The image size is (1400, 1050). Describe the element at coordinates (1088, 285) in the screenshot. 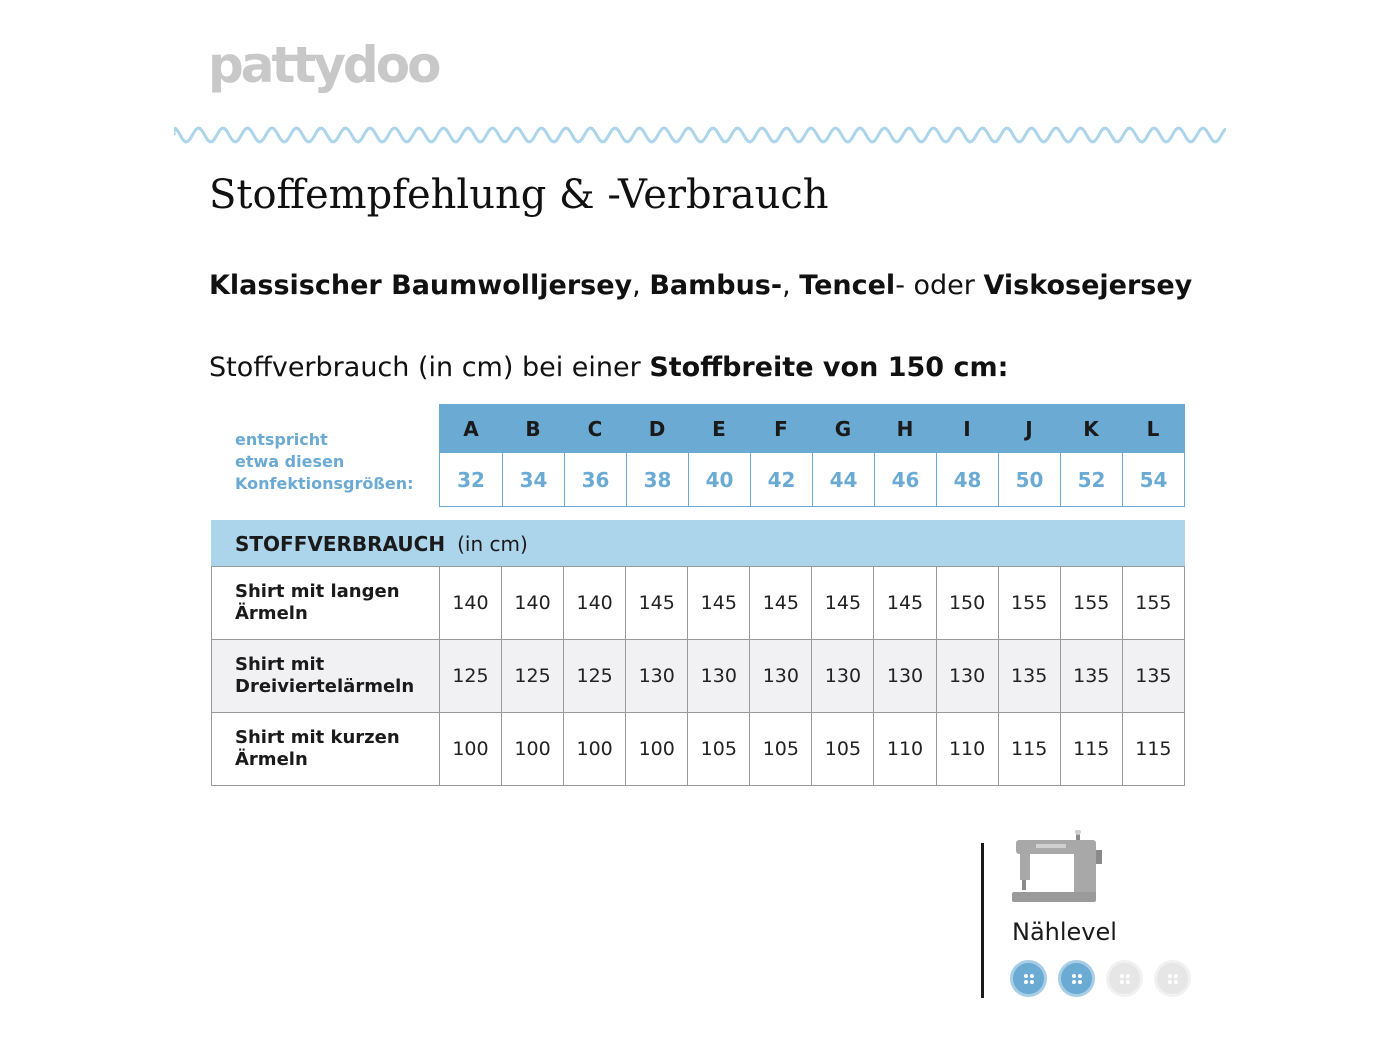

I see `fabric-viscose-jersey: Viskosejersey` at that location.